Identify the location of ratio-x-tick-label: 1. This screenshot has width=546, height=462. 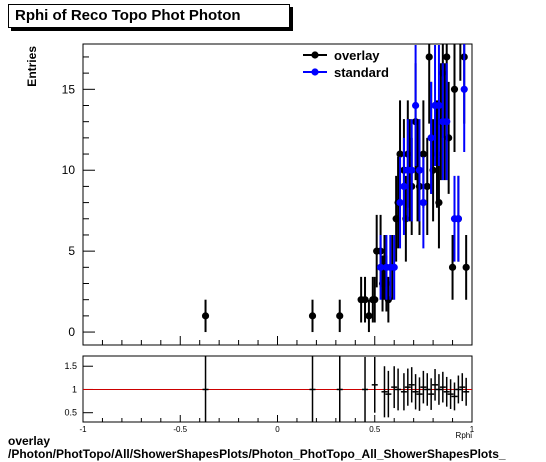
(472, 429).